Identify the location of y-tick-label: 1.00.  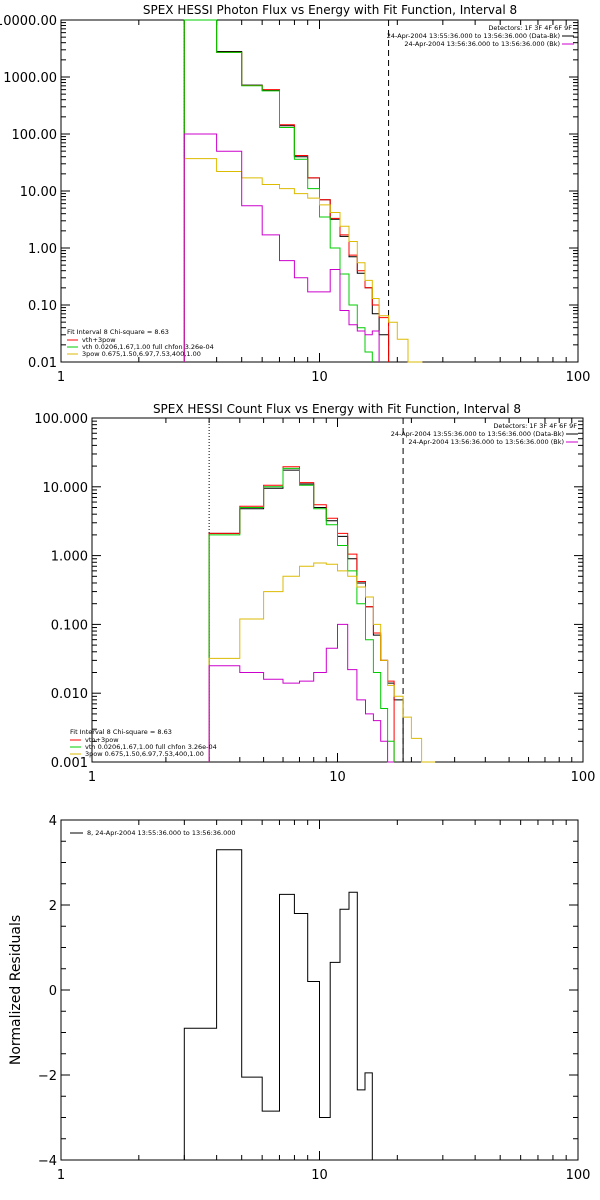
(42, 249).